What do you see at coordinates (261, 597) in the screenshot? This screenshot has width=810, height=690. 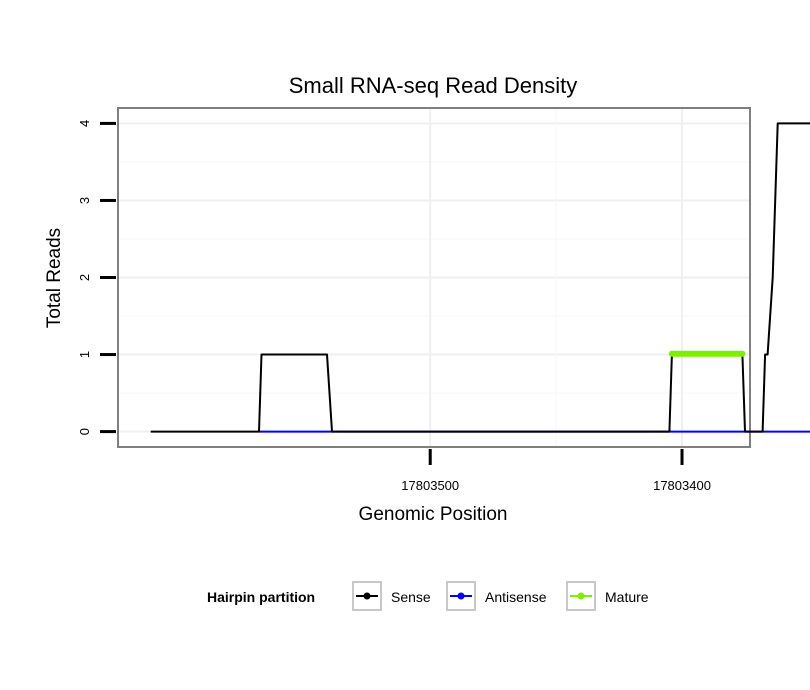 I see `legend-title: Hairpin partition` at bounding box center [261, 597].